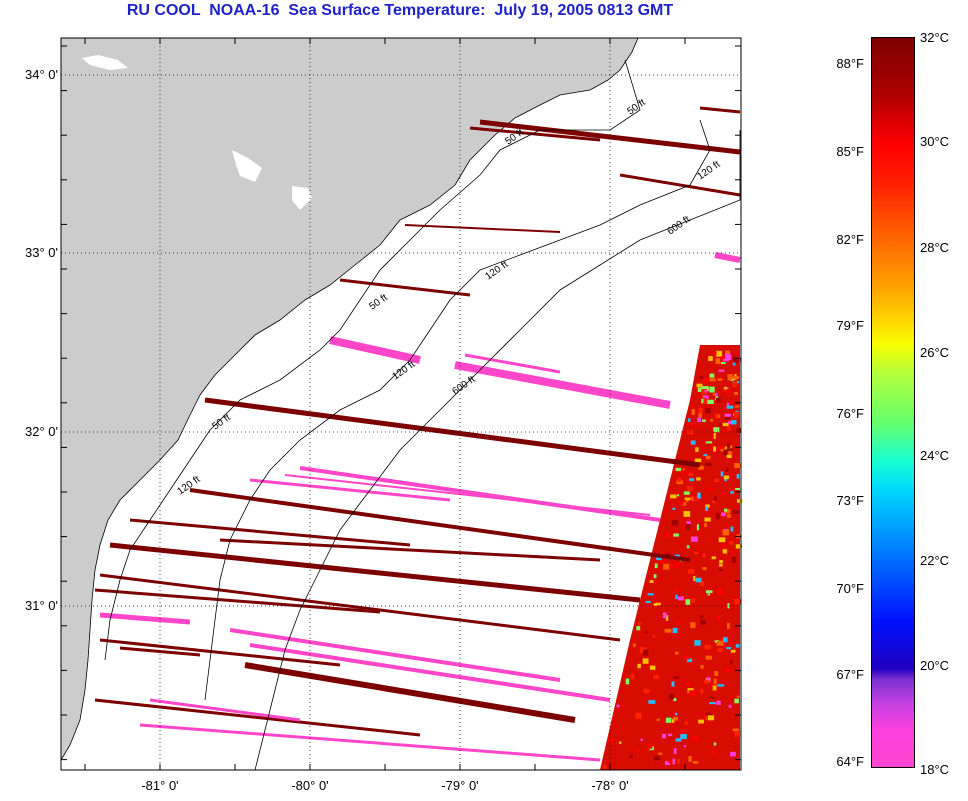 This screenshot has height=801, width=968. I want to click on colorbar-f-label: 79°F, so click(850, 325).